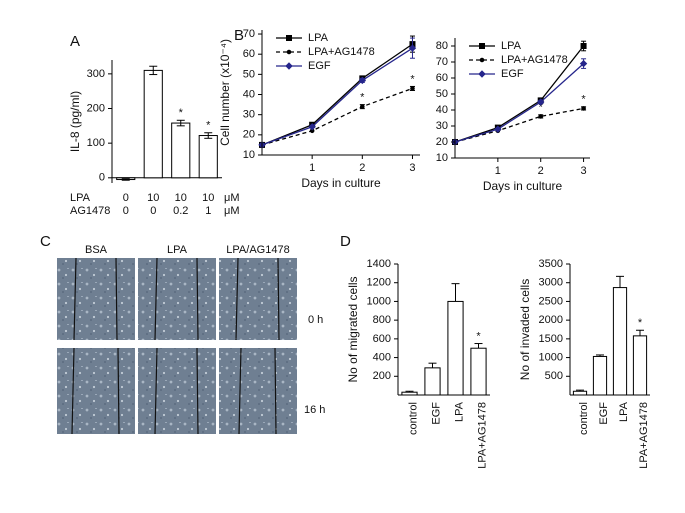  Describe the element at coordinates (249, 135) in the screenshot. I see `y-tick-label: 20` at that location.